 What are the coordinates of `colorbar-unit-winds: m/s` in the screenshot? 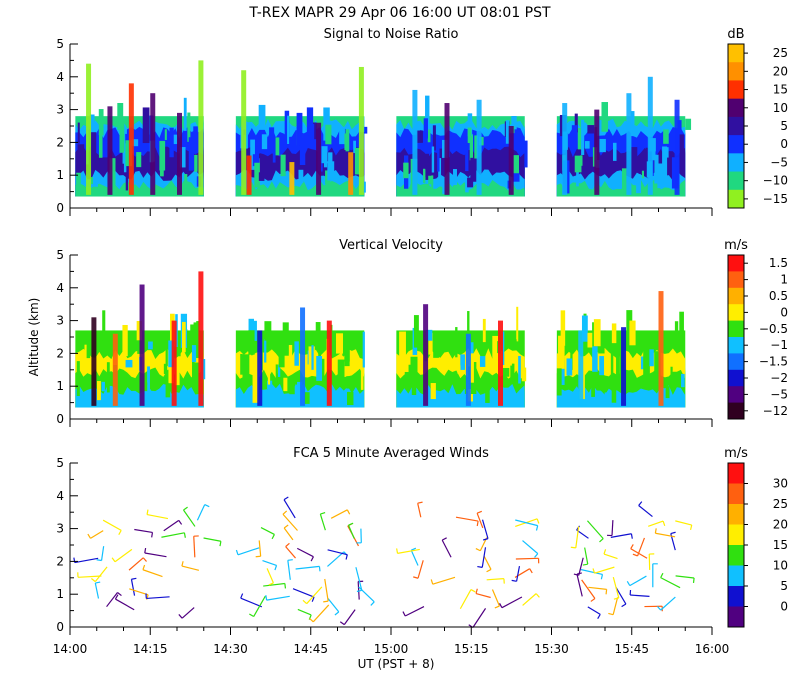 It's located at (736, 453).